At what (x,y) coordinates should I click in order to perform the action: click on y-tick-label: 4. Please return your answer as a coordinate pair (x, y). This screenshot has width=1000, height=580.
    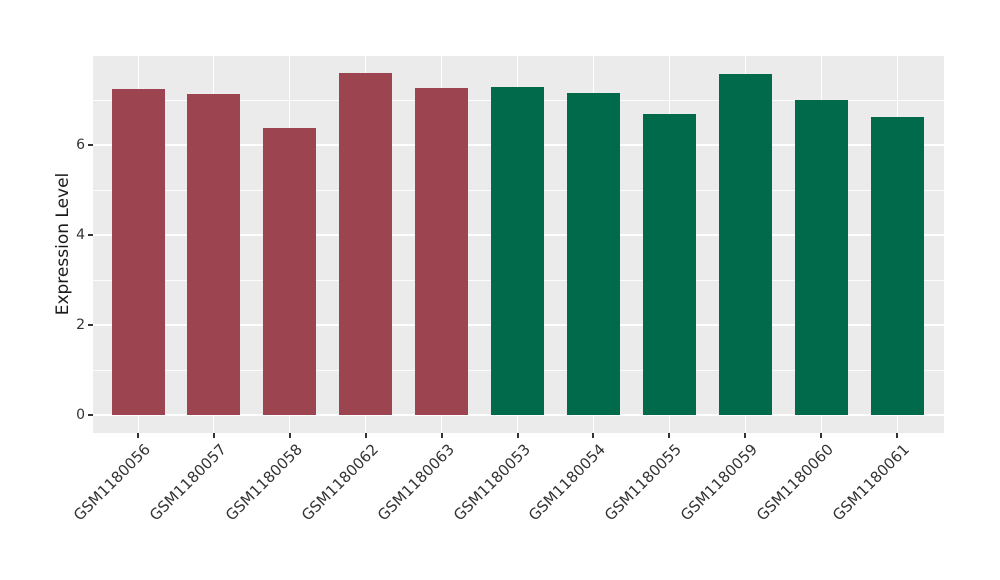
    Looking at the image, I should click on (80, 235).